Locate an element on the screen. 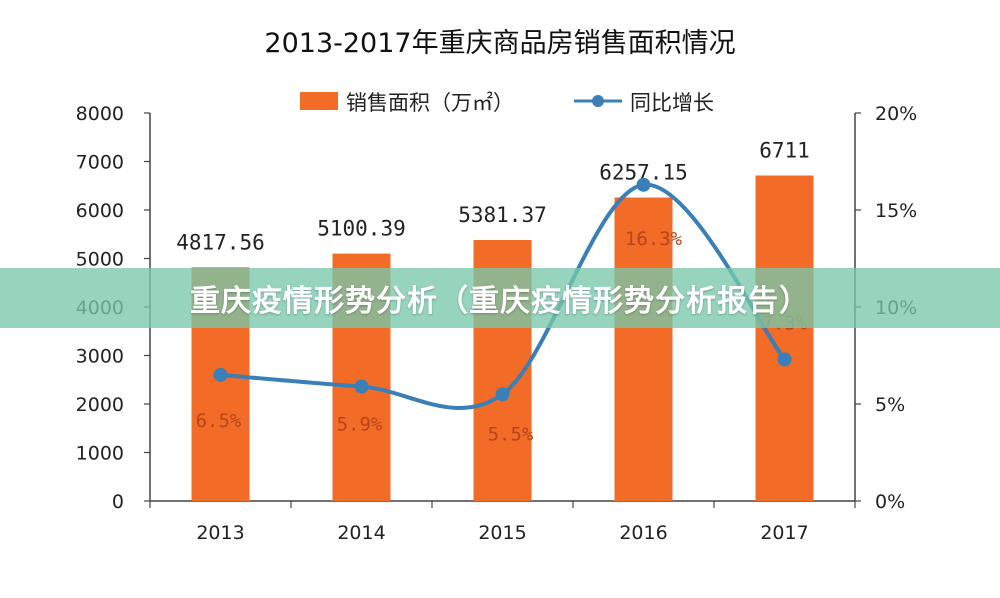 The width and height of the screenshot is (1000, 598). growth-value-label: 5.5% is located at coordinates (511, 434).